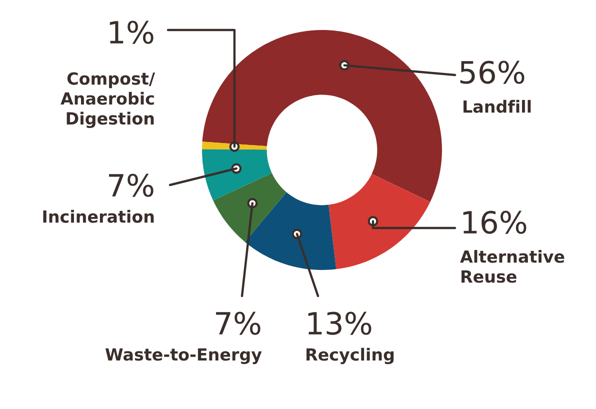 The height and width of the screenshot is (409, 596). What do you see at coordinates (107, 100) in the screenshot?
I see `slice-label: Compost/ Anaerobic Digestion` at bounding box center [107, 100].